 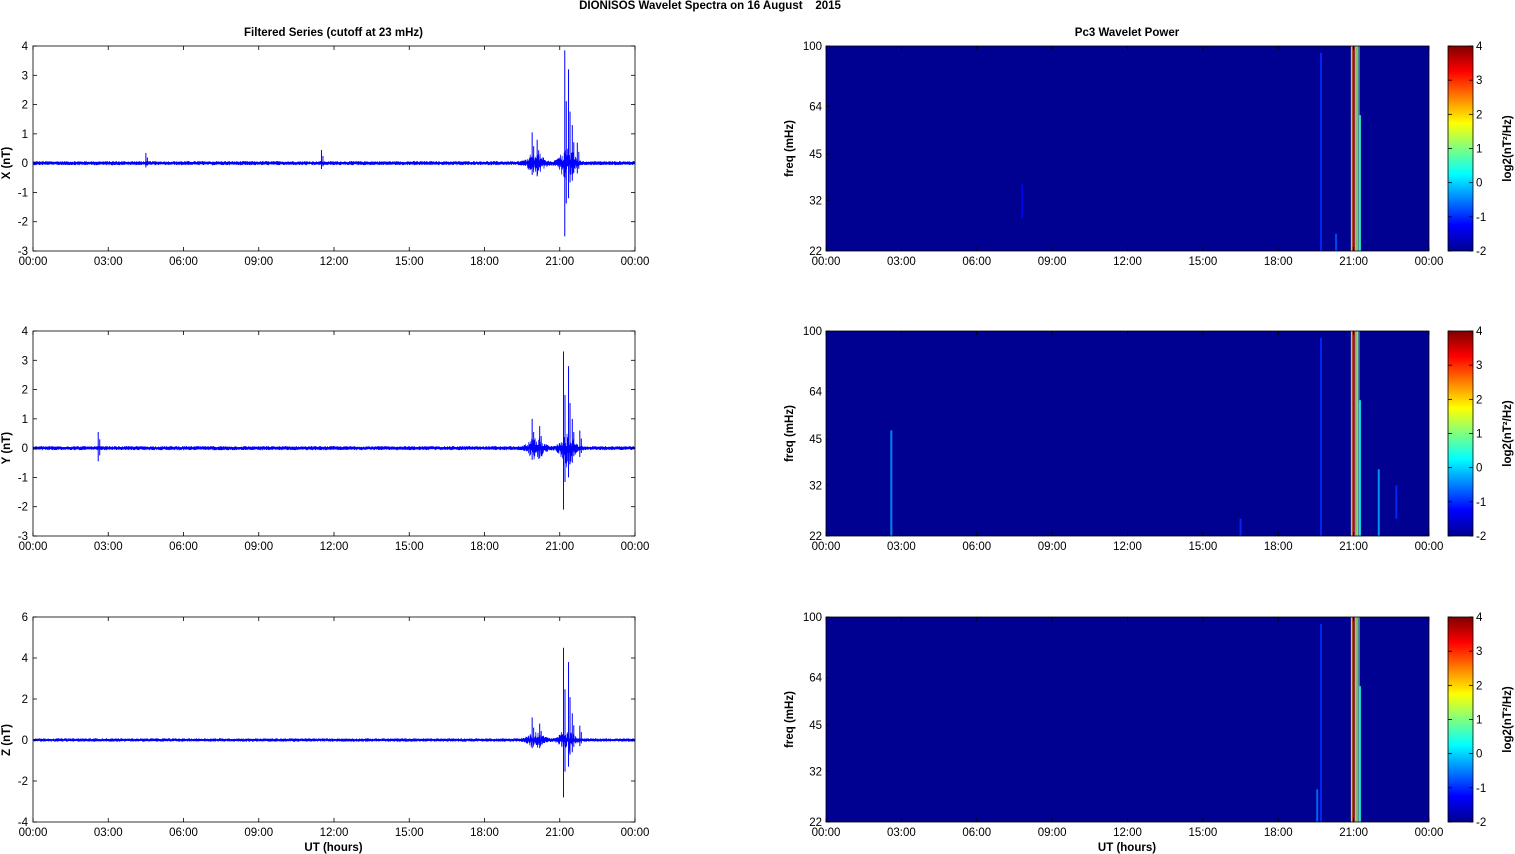 What do you see at coordinates (7, 163) in the screenshot?
I see `y-axis-label: X (nT)` at bounding box center [7, 163].